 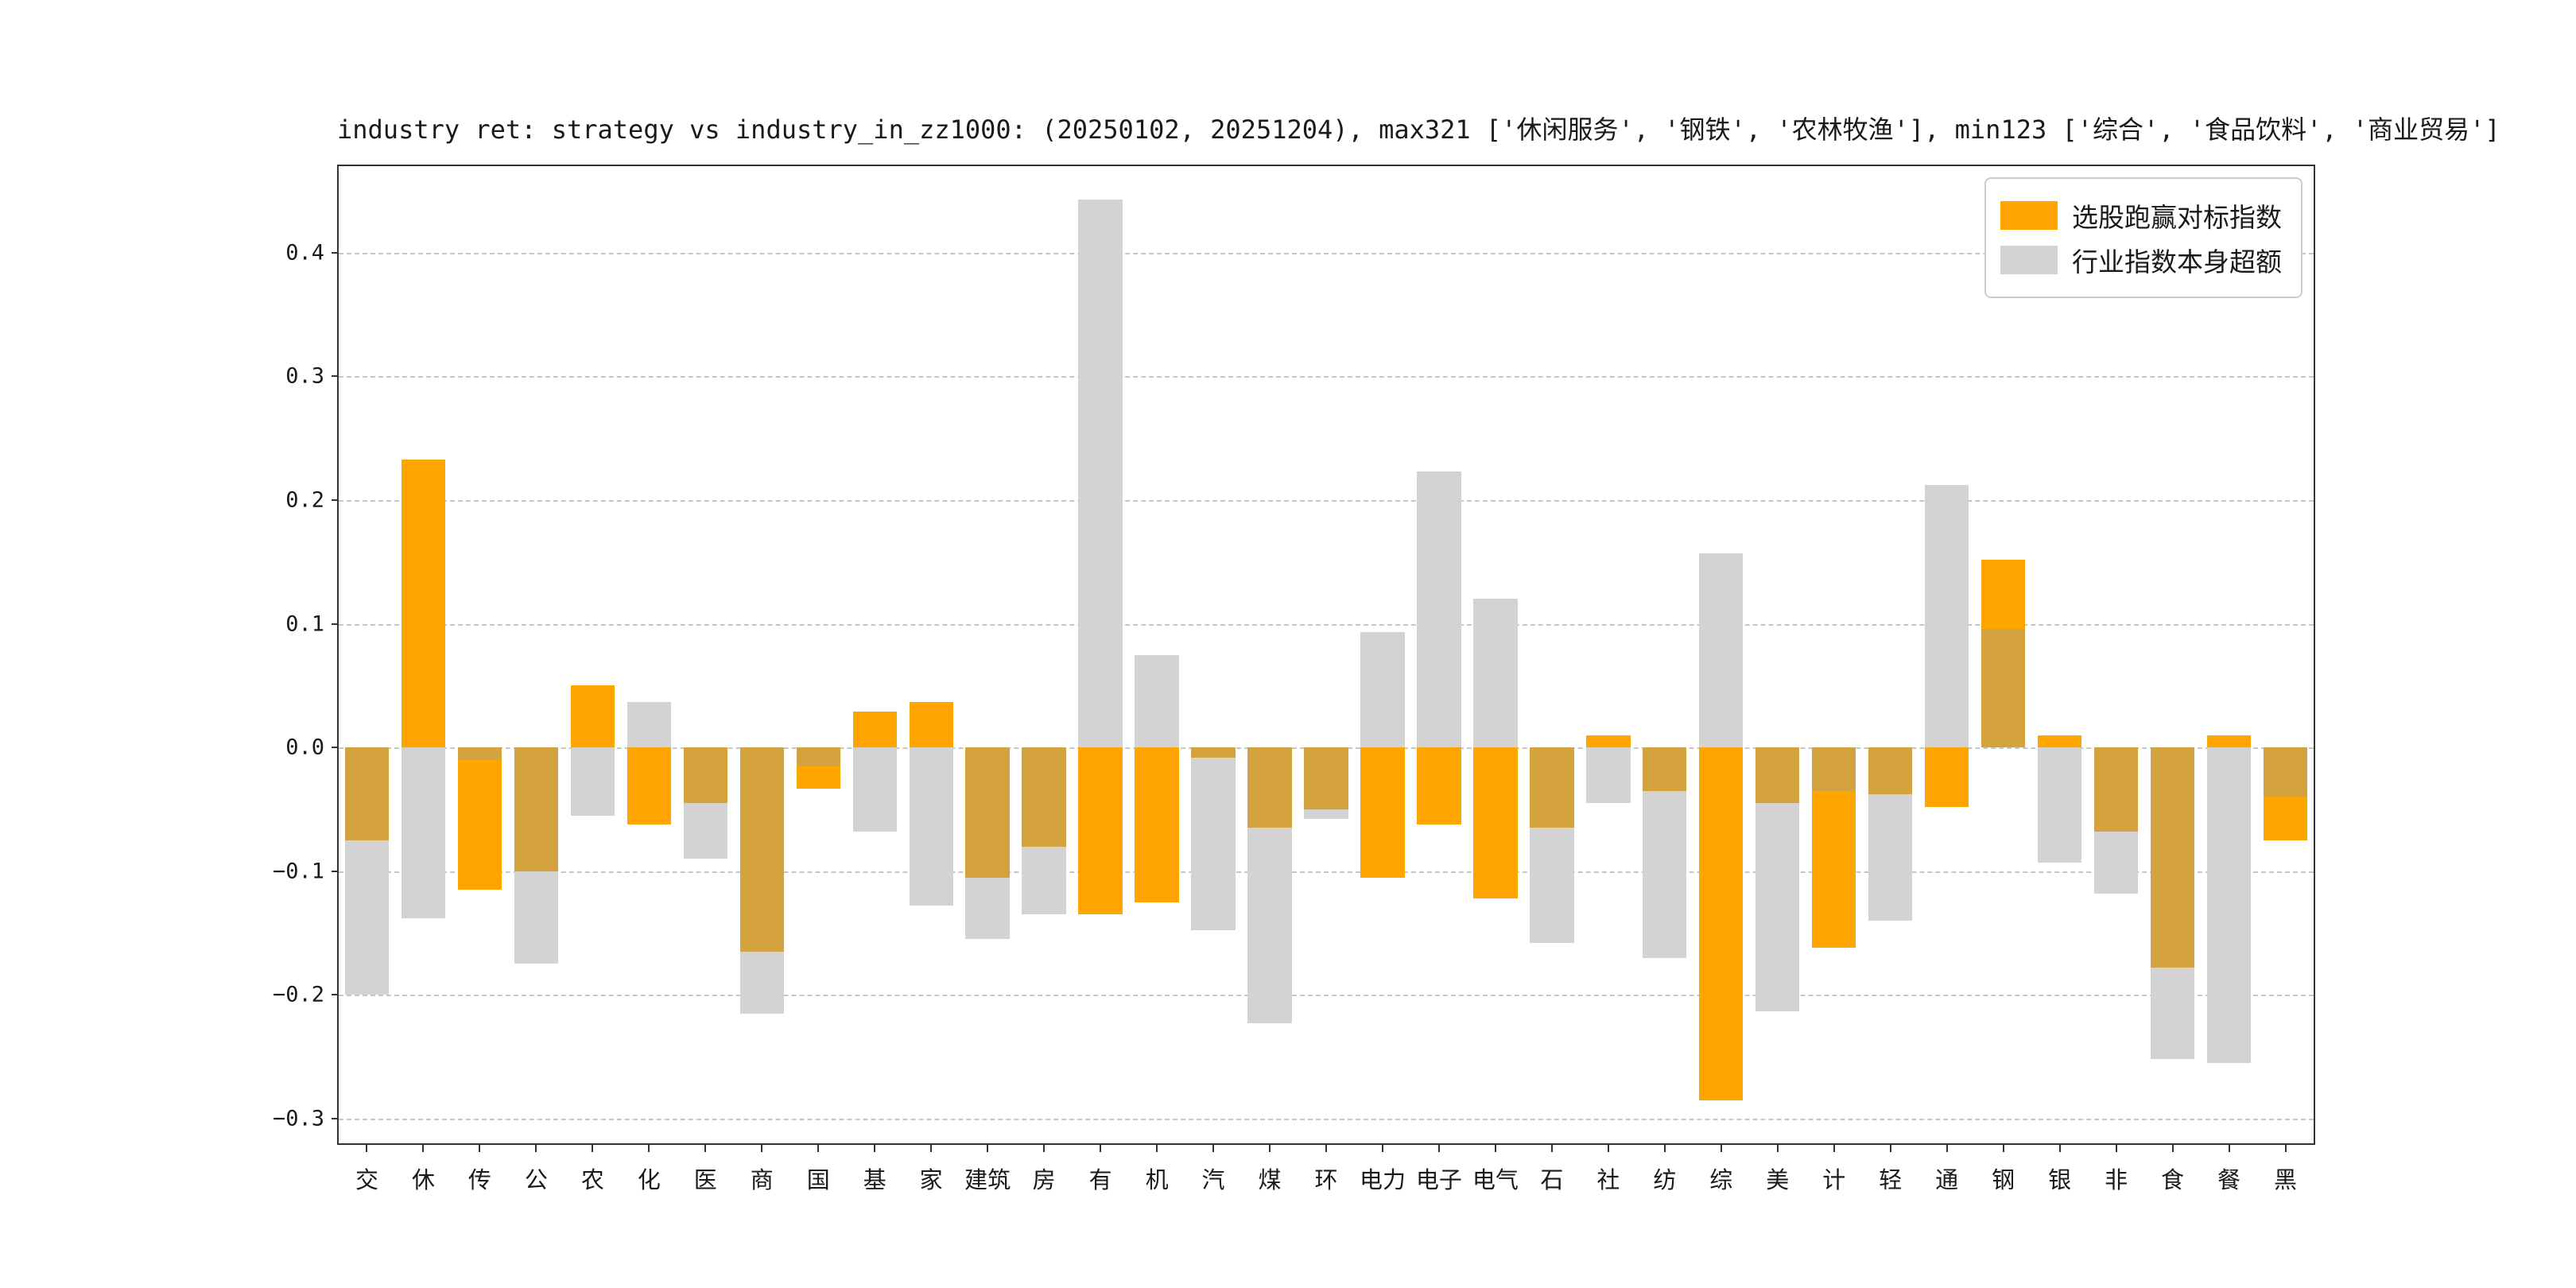 I want to click on legend-row-industry: 行业指数本身超额, so click(x=2141, y=260).